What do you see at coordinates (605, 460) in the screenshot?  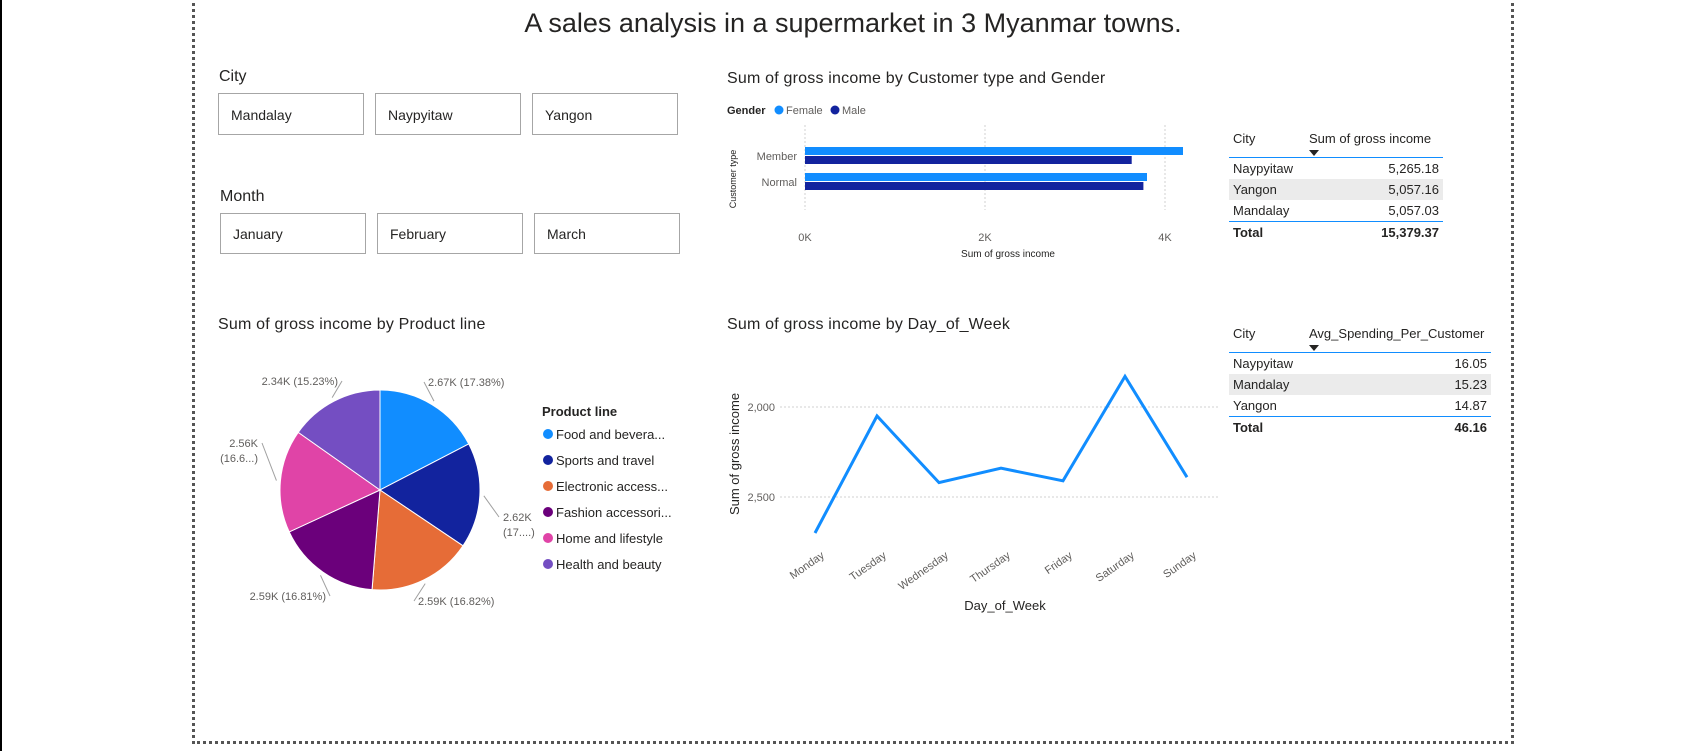 I see `legend-item: Sports and travel` at bounding box center [605, 460].